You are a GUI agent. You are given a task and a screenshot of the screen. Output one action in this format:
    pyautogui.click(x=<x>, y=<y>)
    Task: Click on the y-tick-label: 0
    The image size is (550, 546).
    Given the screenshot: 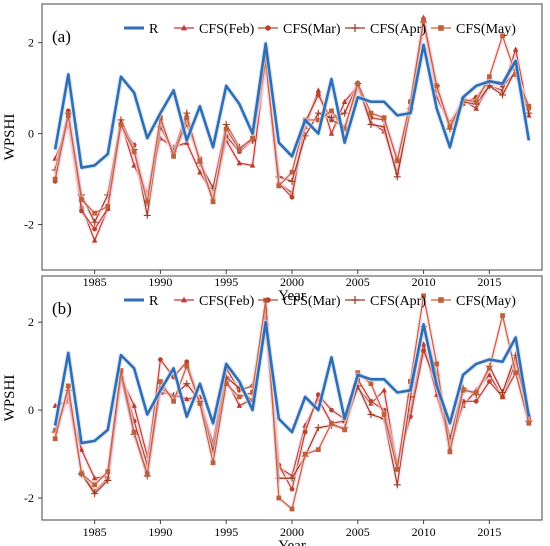 What is the action you would take?
    pyautogui.click(x=31, y=134)
    